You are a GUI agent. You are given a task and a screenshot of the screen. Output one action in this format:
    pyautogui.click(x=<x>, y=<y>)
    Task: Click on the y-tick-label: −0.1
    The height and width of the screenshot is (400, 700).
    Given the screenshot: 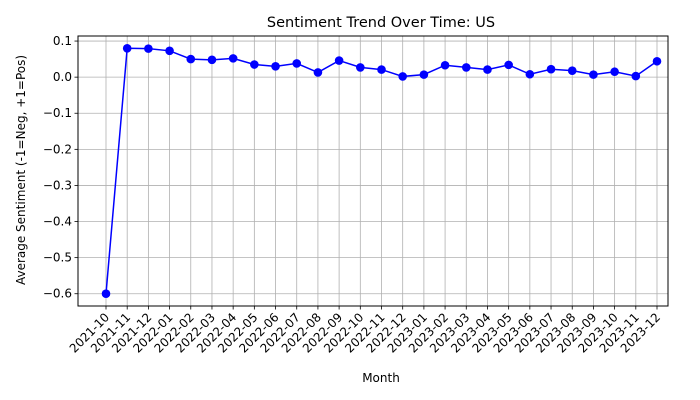 What is the action you would take?
    pyautogui.click(x=57, y=113)
    